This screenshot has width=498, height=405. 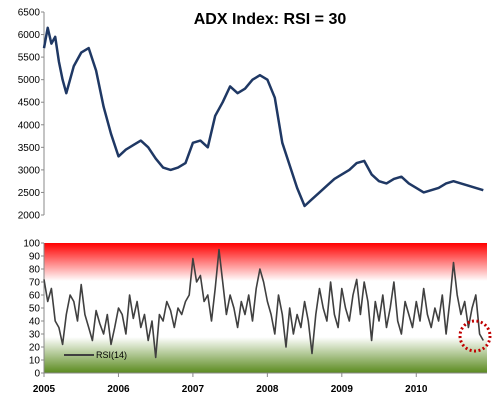 What do you see at coordinates (35, 322) in the screenshot?
I see `rsi-tick-label: 40` at bounding box center [35, 322].